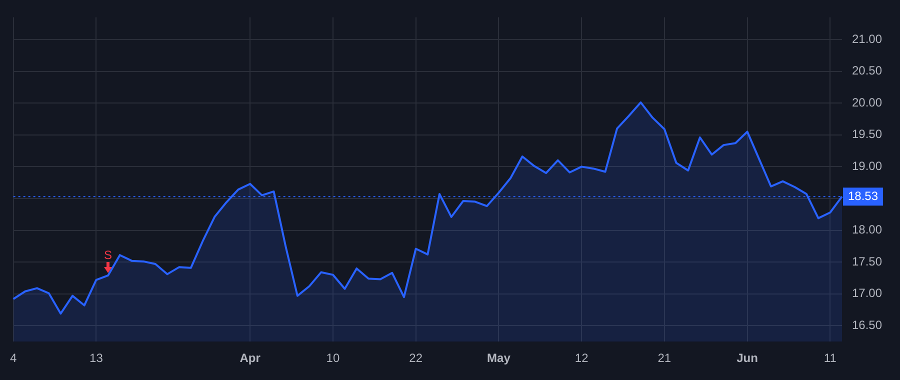  I want to click on y-tick-label: 21.00, so click(867, 39).